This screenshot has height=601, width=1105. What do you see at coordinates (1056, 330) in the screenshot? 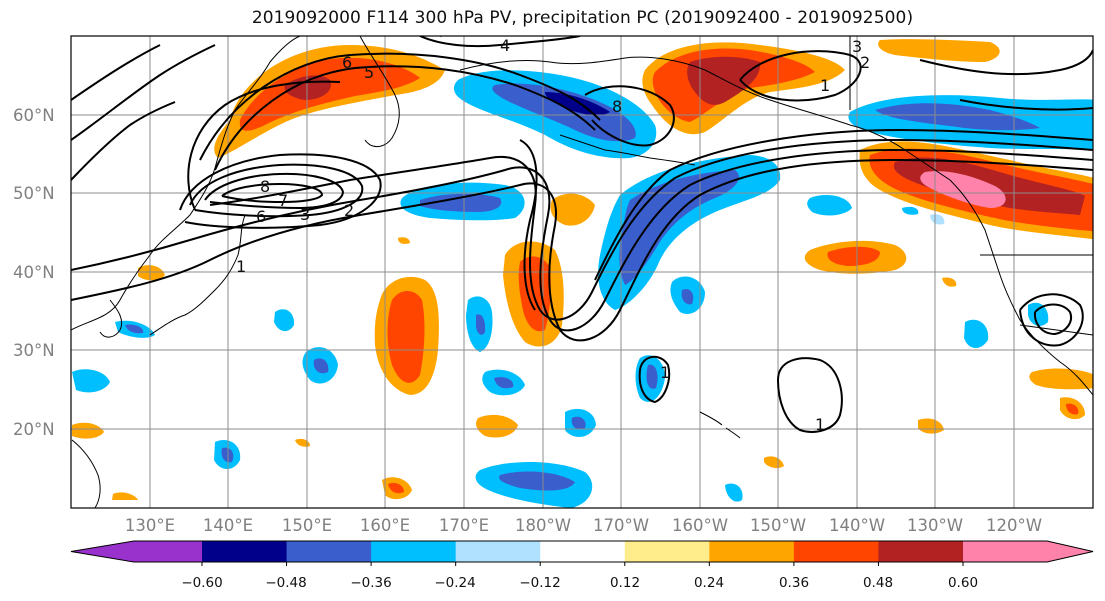
I see `coast-border-mex` at bounding box center [1056, 330].